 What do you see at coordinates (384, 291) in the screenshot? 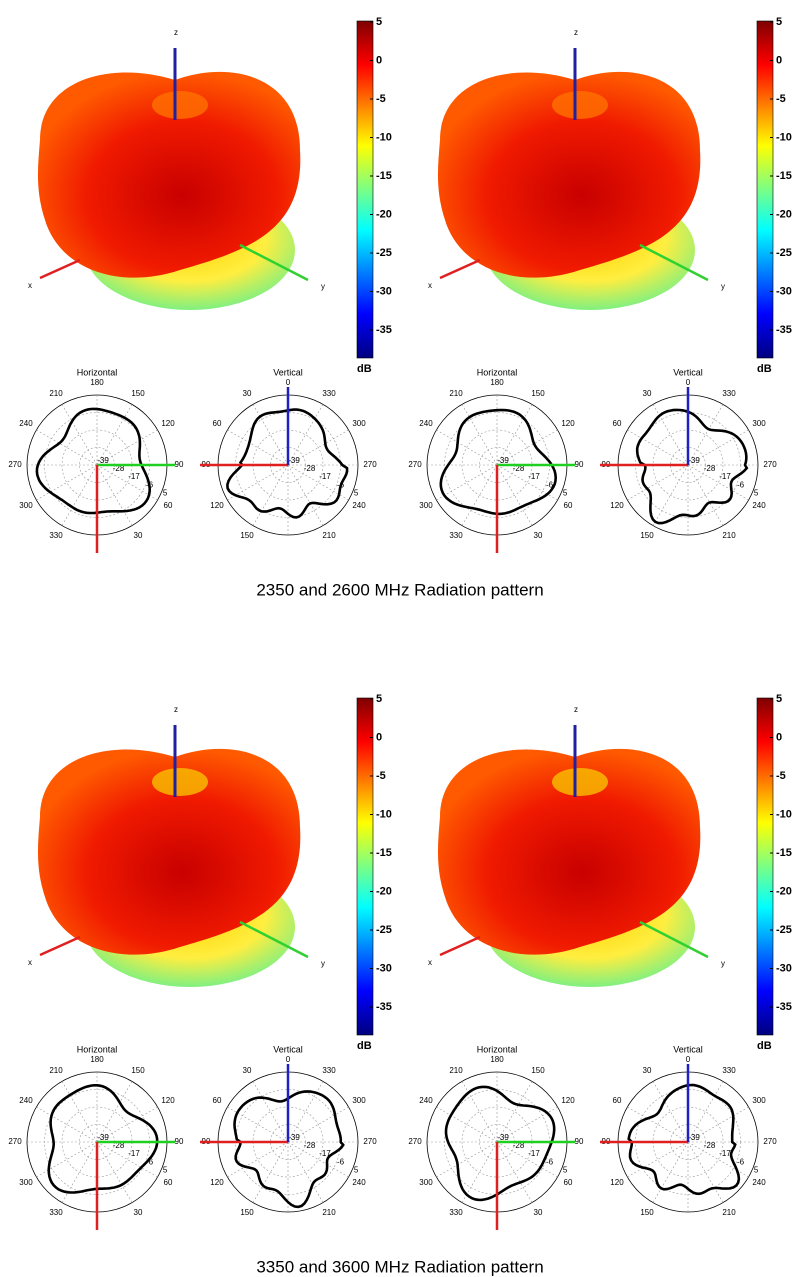
I see `colorbar-label: -30` at bounding box center [384, 291].